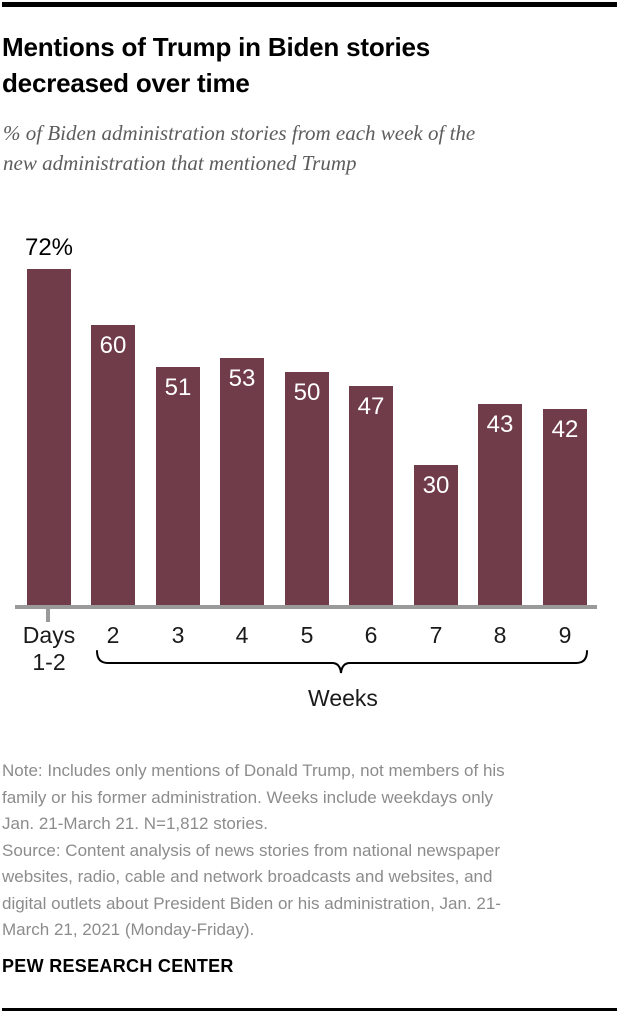  Describe the element at coordinates (436, 635) in the screenshot. I see `x-axis-label: 7` at that location.